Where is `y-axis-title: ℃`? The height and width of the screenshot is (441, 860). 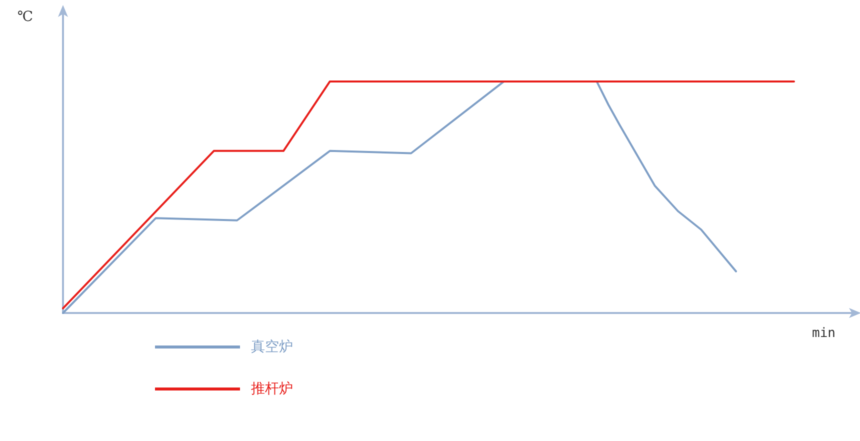 y-axis-title: ℃ is located at coordinates (25, 17).